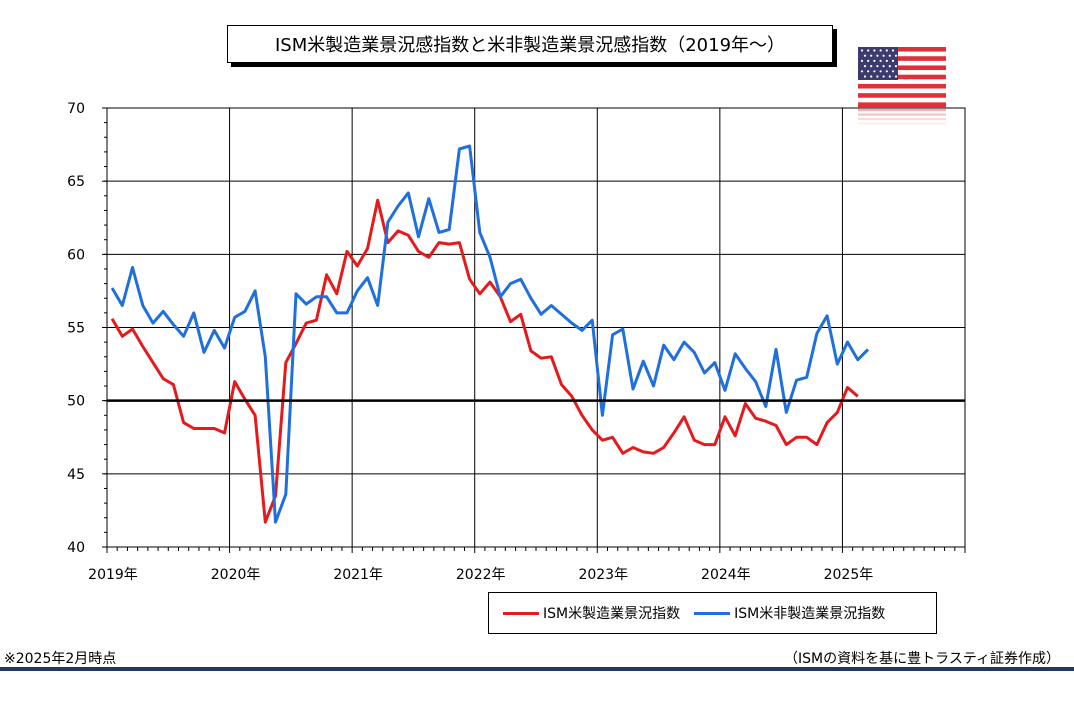 This screenshot has height=707, width=1074. Describe the element at coordinates (76, 548) in the screenshot. I see `y-tick-label: 40` at that location.